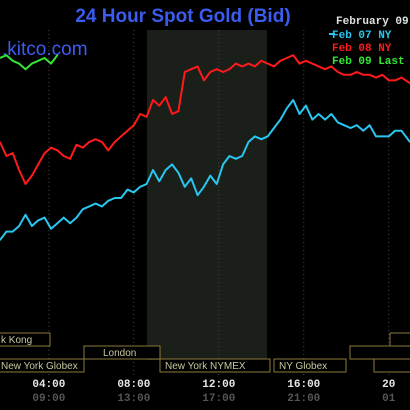 The height and width of the screenshot is (410, 410). Describe the element at coordinates (133, 399) in the screenshot. I see `x-tick-secondary-1: 13:00` at that location.